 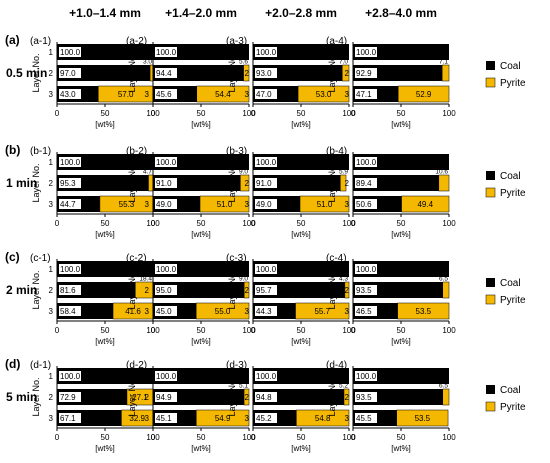 What do you see at coordinates (505, 292) in the screenshot?
I see `legend-3: Coal Pyrite` at bounding box center [505, 292].